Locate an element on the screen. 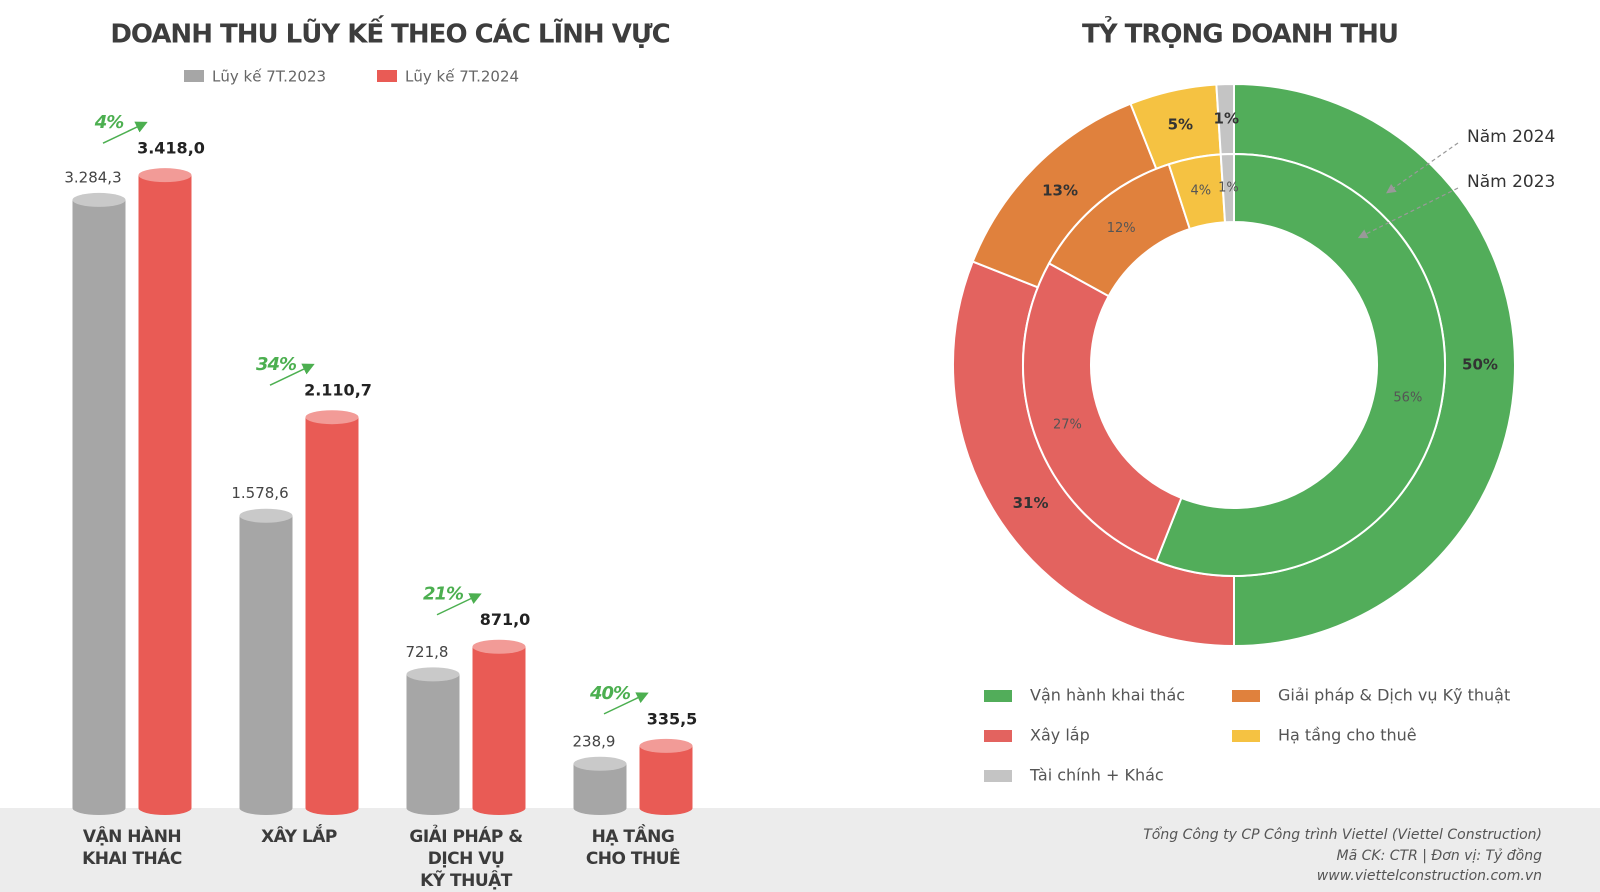  legend-label: Vận hành khai thác is located at coordinates (1107, 695).